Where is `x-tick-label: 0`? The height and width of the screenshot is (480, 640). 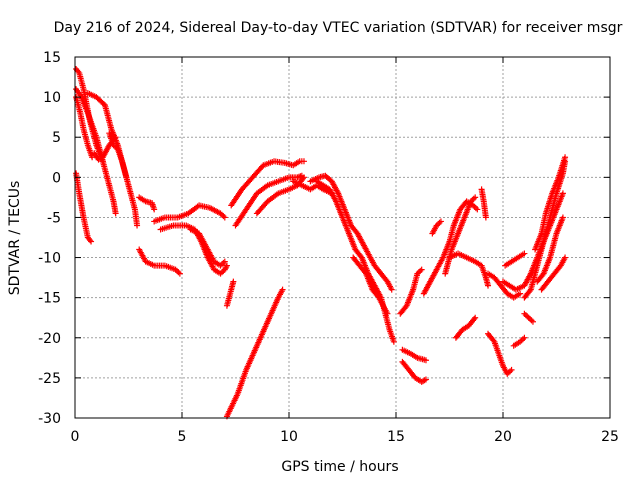 x-tick-label: 0 is located at coordinates (75, 437).